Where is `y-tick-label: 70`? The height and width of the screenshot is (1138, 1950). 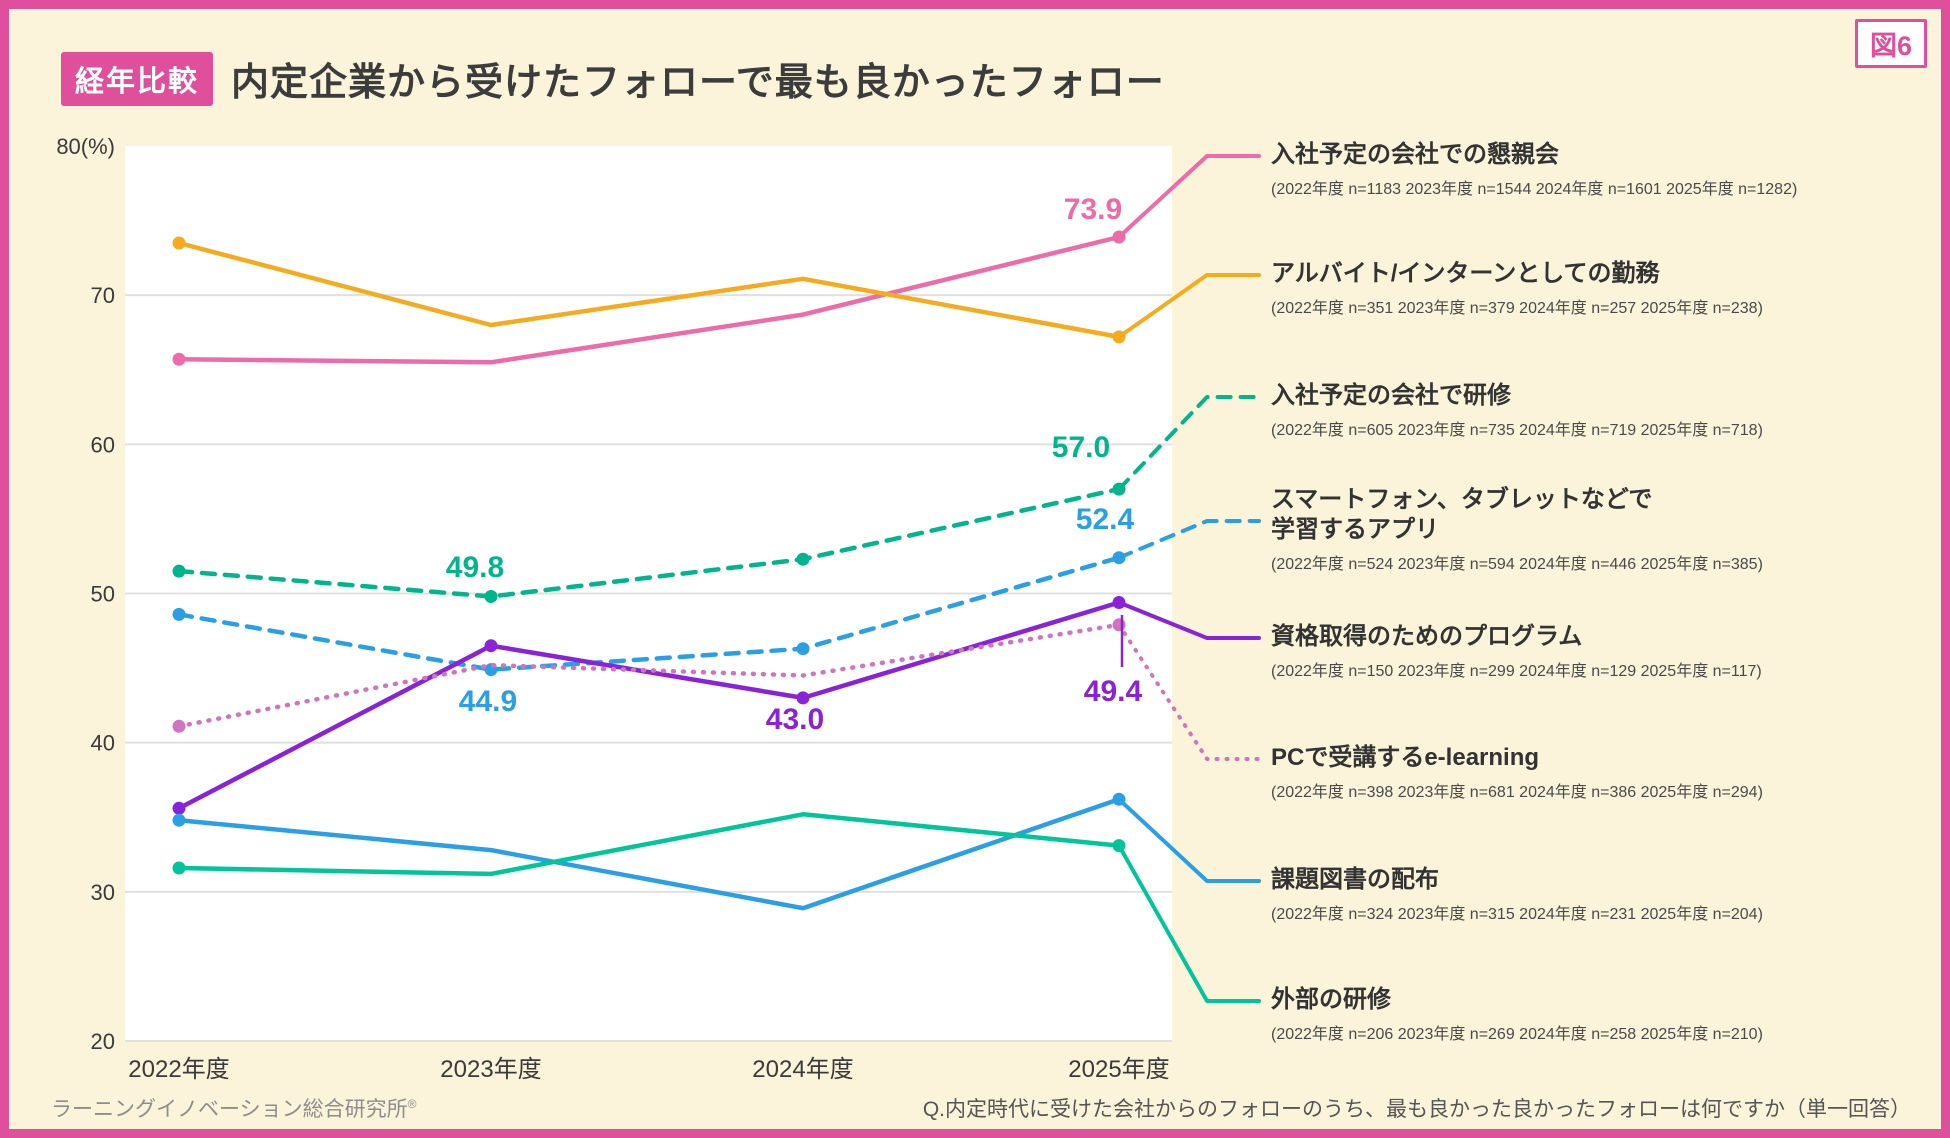
y-tick-label: 70 is located at coordinates (103, 295).